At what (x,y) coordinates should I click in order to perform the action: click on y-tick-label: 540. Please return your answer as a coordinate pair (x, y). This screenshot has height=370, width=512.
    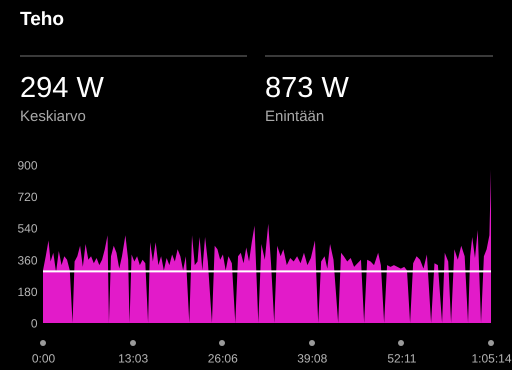
    Looking at the image, I should click on (27, 229).